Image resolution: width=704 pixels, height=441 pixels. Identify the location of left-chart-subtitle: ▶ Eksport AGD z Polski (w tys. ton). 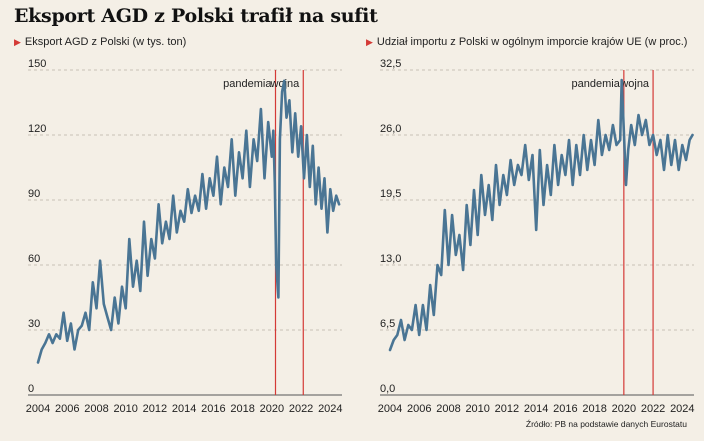
(100, 42).